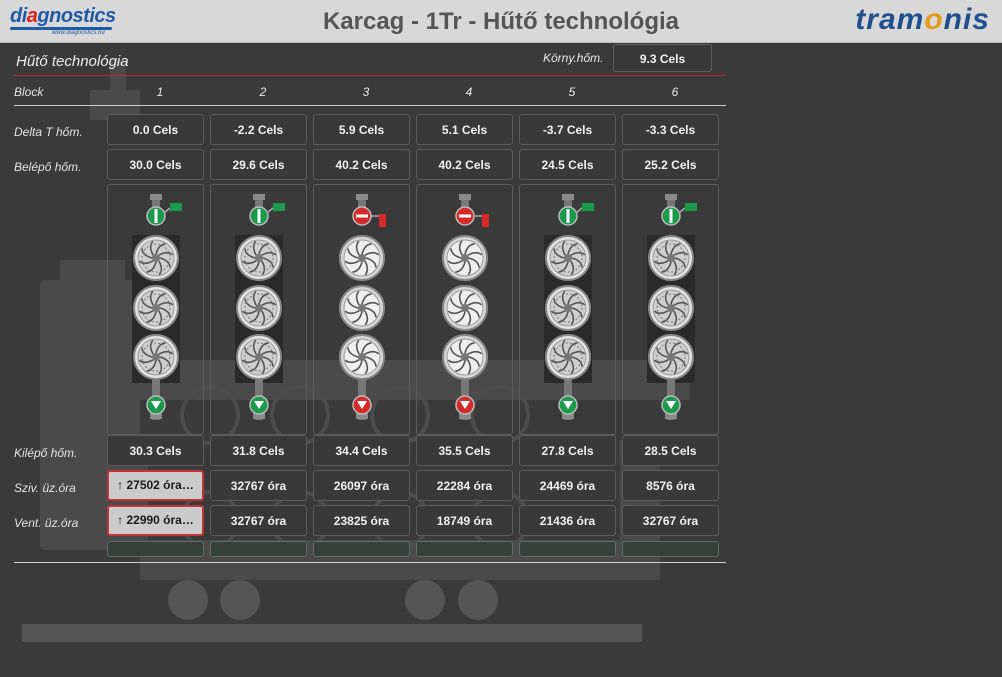 The height and width of the screenshot is (677, 1002). I want to click on pump-hours-value: 26097 óra, so click(361, 485).